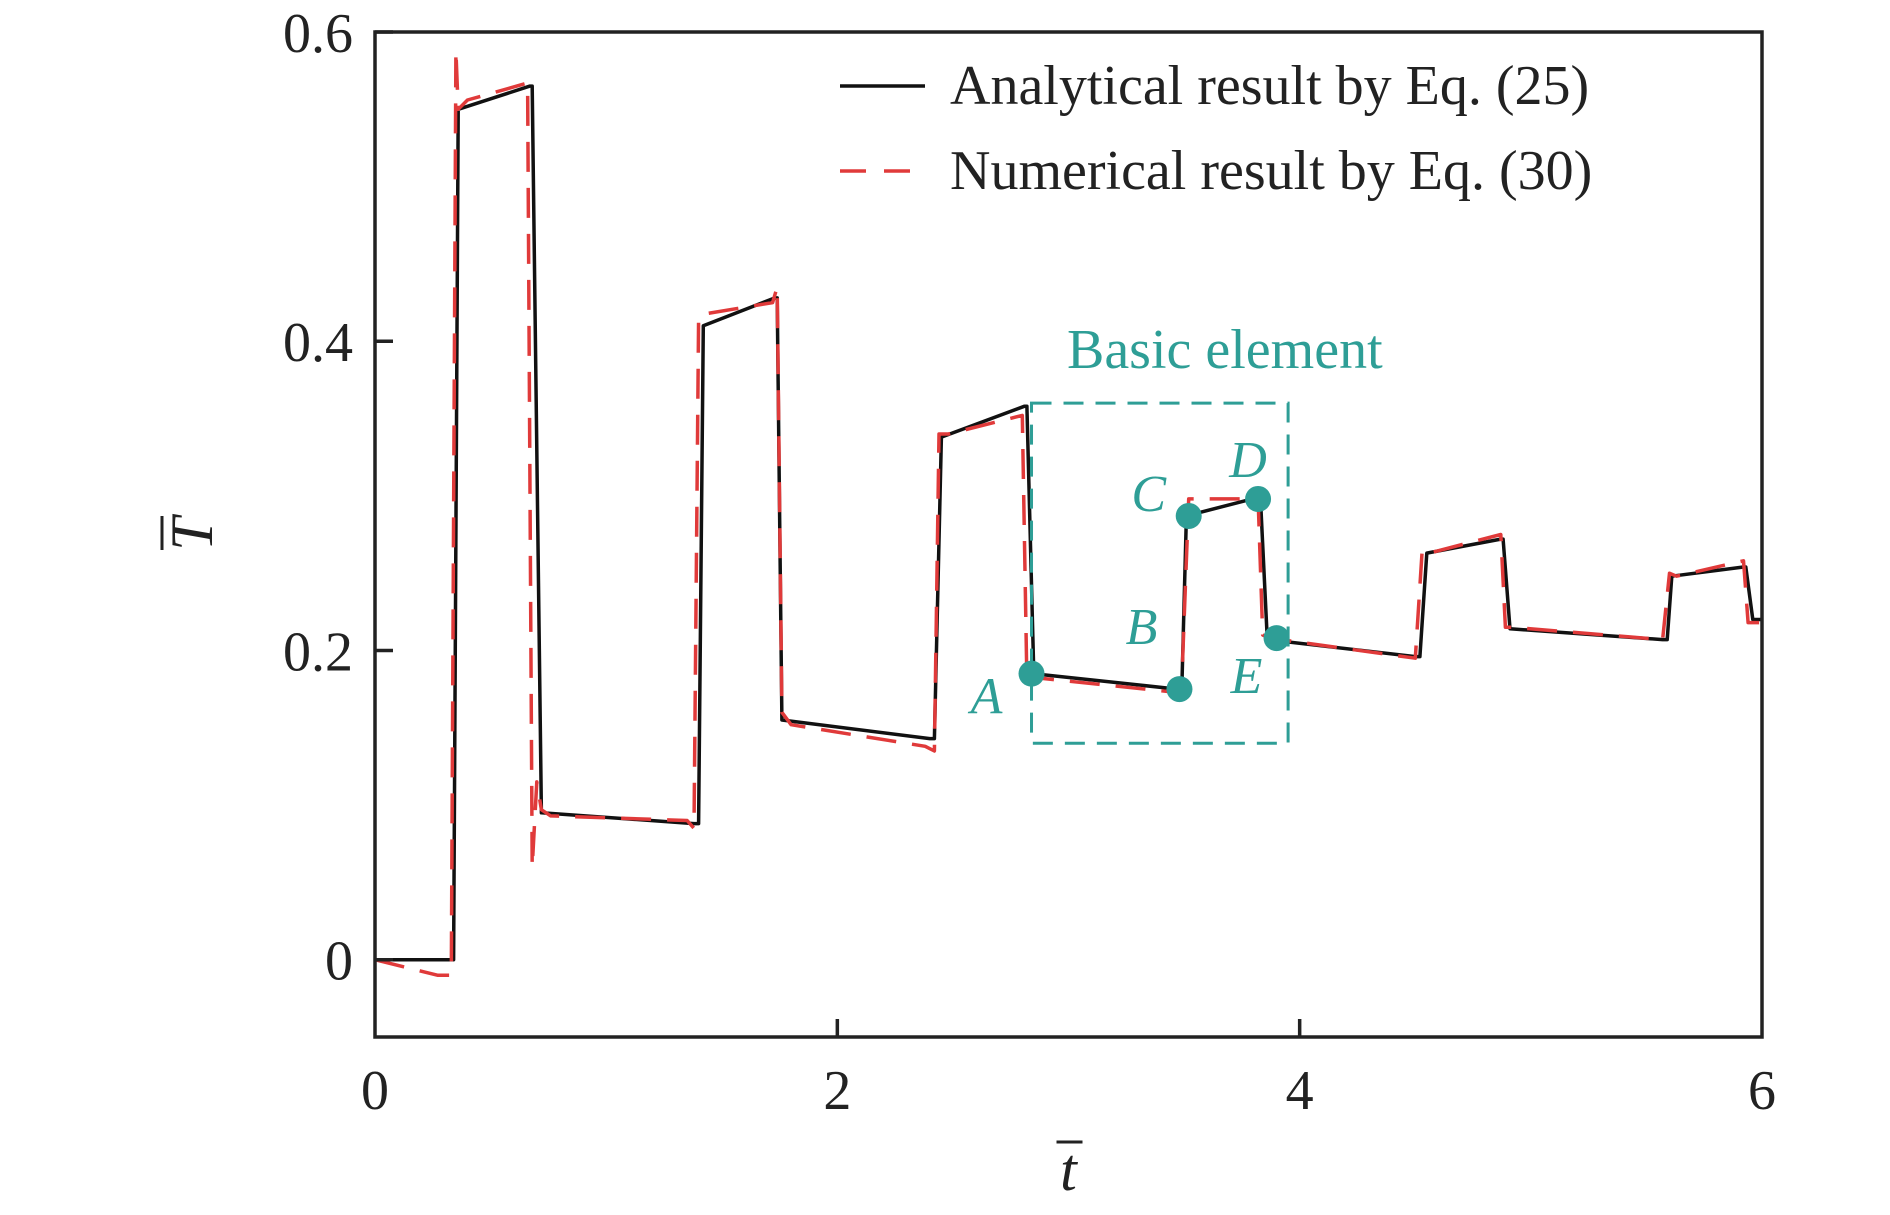 The width and height of the screenshot is (1890, 1215). Describe the element at coordinates (1271, 171) in the screenshot. I see `legend-label-numerical: Numerical result by Eq. (30)` at that location.